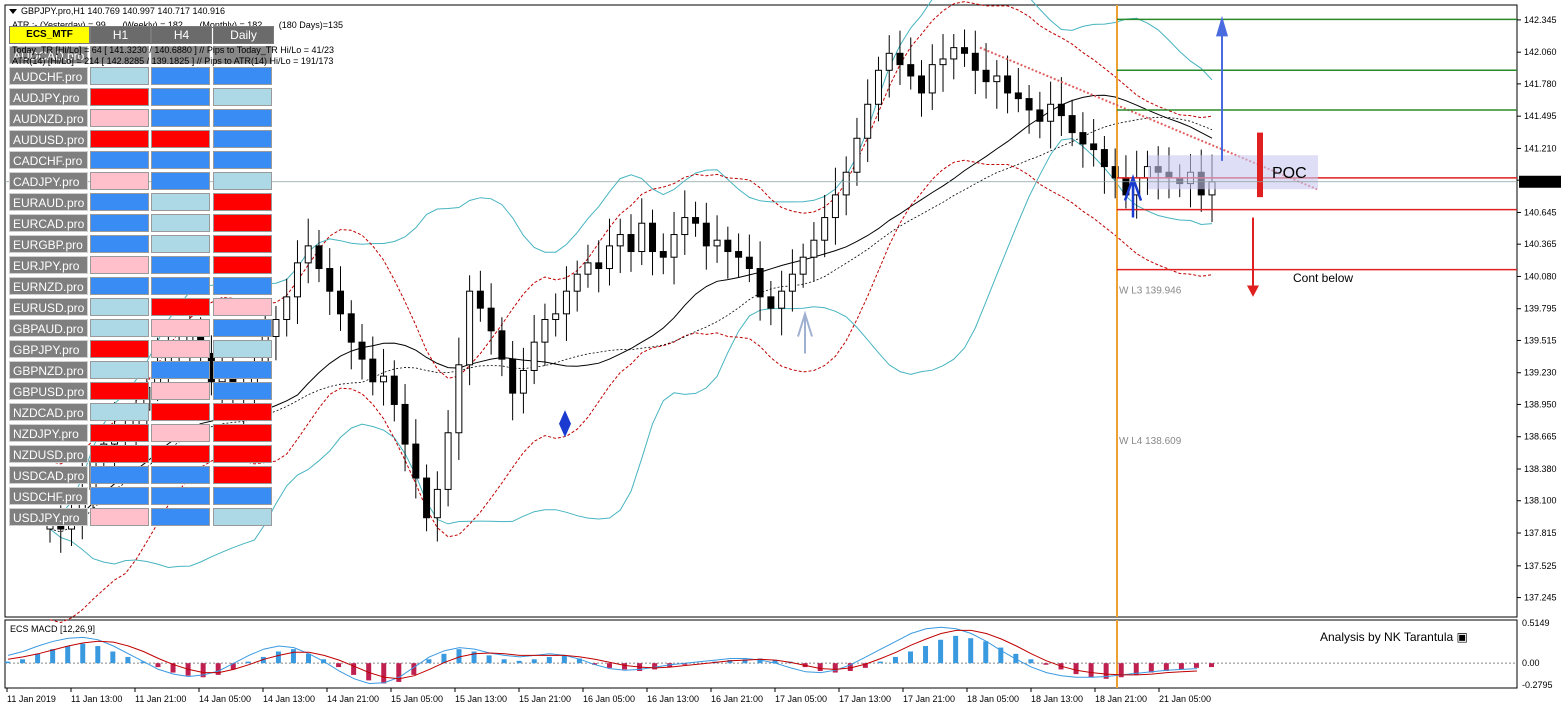  What do you see at coordinates (48, 55) in the screenshot?
I see `symbol-button: AUDCAD.pro` at bounding box center [48, 55].